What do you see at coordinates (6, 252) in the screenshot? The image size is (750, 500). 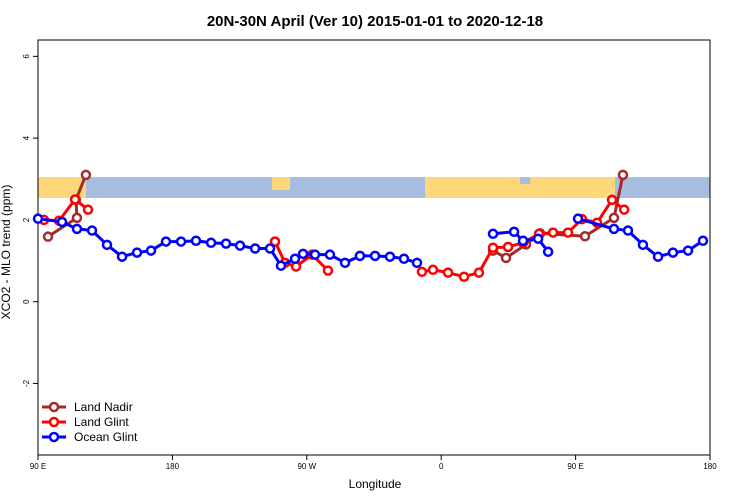 I see `y-axis-label: XCO2 - MLO trend (ppm)` at bounding box center [6, 252].